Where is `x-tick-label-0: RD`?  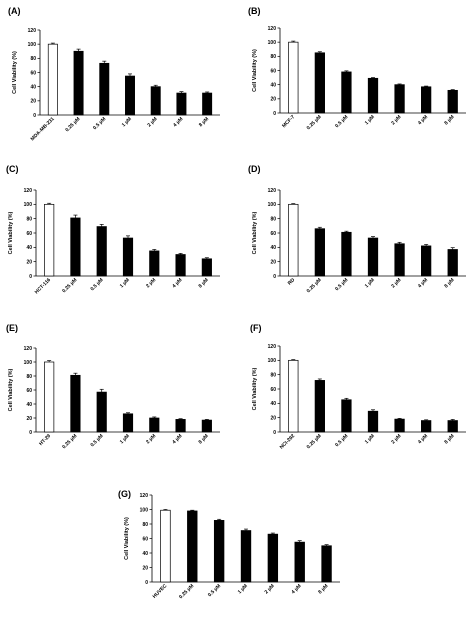
x-tick-label-0: RD is located at coordinates (292, 282).